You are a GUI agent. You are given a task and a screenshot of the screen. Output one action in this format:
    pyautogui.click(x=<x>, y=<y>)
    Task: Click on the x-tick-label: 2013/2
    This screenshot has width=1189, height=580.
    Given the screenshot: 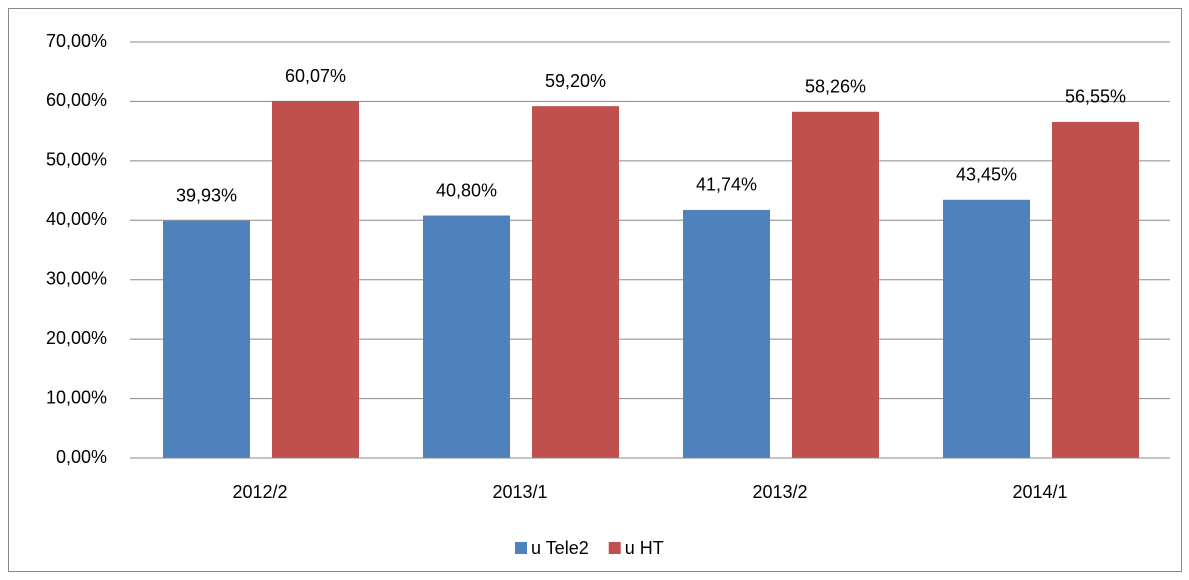 What is the action you would take?
    pyautogui.click(x=779, y=492)
    